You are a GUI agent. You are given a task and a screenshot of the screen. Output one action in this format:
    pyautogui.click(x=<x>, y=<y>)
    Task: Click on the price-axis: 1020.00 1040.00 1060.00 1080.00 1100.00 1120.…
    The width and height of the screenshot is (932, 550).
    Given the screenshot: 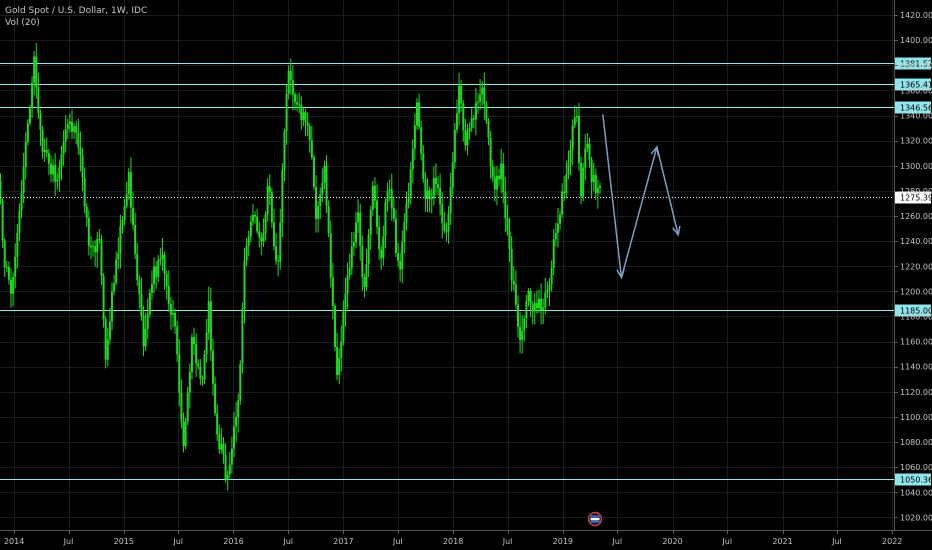 What is the action you would take?
    pyautogui.click(x=913, y=266)
    